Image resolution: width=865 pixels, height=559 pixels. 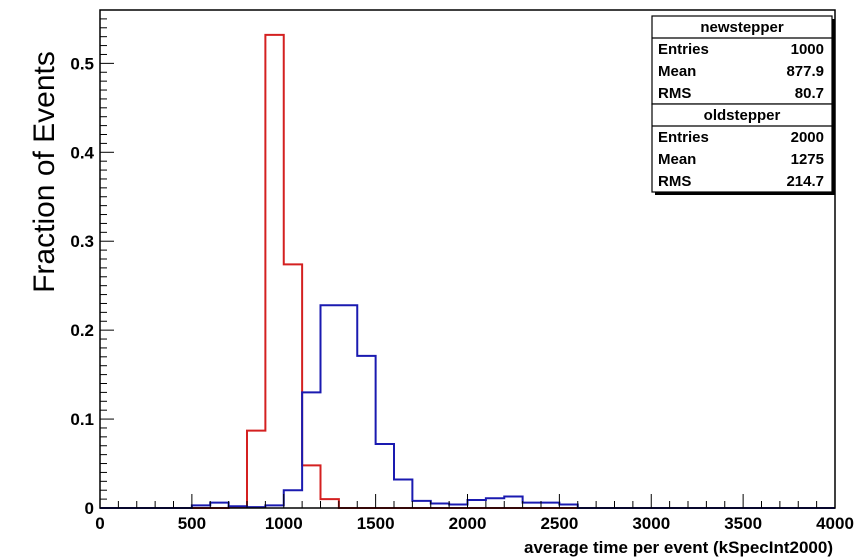 I want to click on x-tick-label: 2500, so click(x=559, y=523).